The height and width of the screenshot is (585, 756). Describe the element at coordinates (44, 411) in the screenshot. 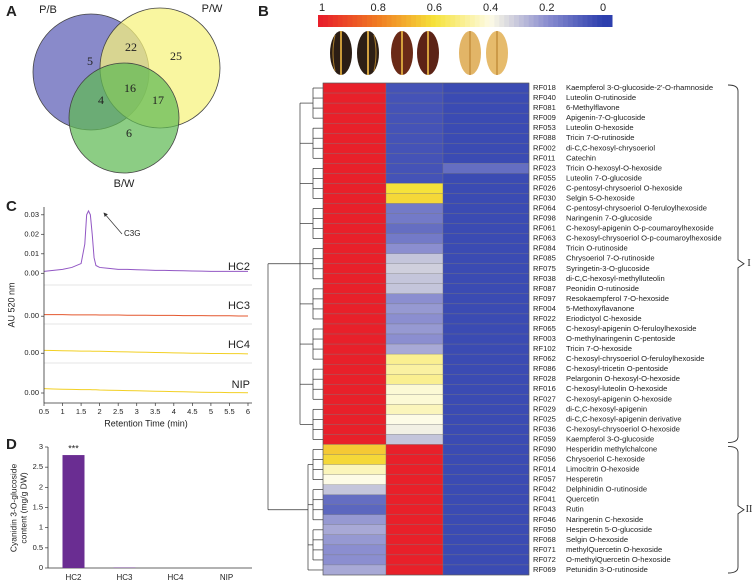

I see `x-tick-label: 0.5` at that location.